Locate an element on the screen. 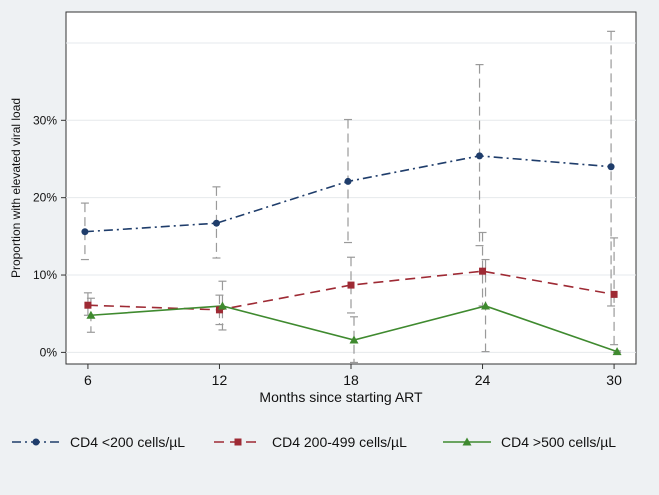  x-tick-label: 18 is located at coordinates (351, 380).